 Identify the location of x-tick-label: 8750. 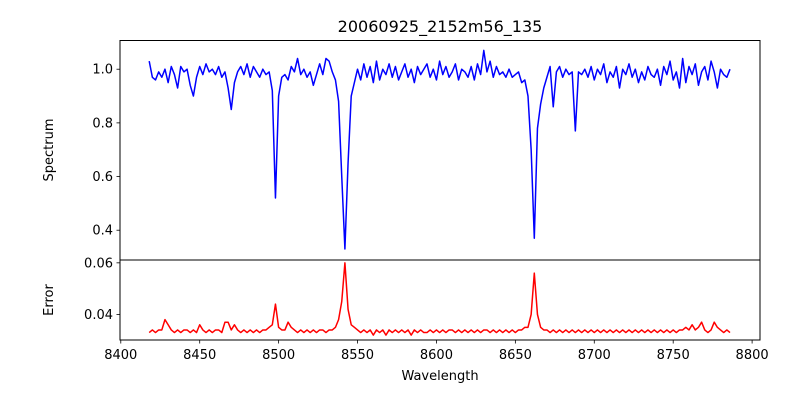
(673, 355).